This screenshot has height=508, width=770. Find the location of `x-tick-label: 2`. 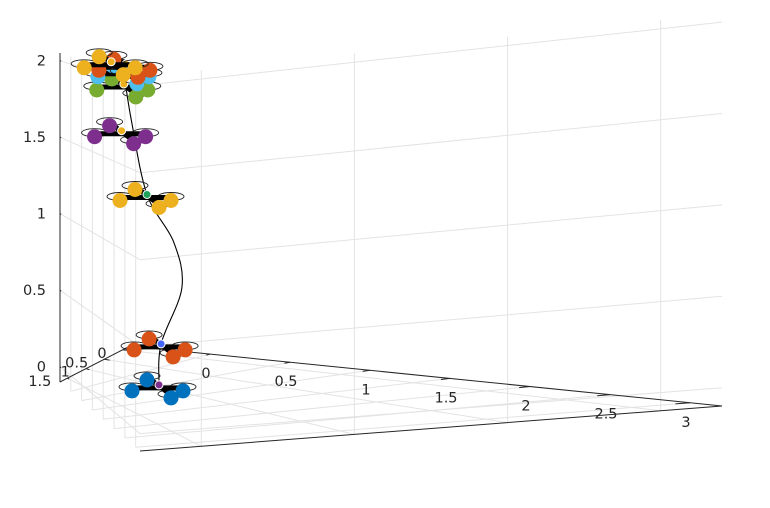

x-tick-label: 2 is located at coordinates (525, 407).